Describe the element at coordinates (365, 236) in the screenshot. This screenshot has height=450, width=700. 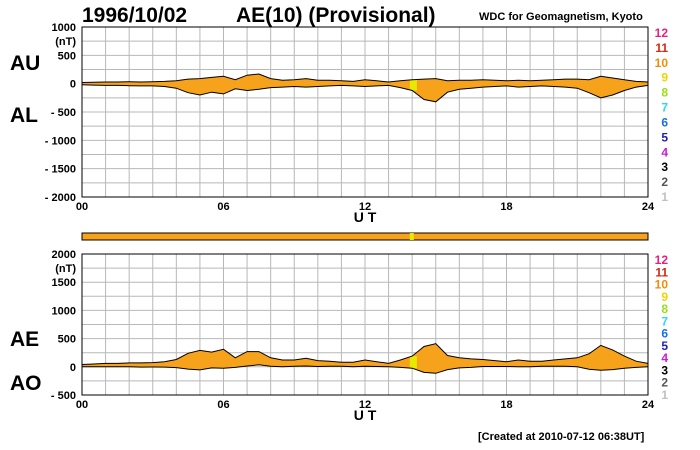
I see `data-status-bar` at that location.